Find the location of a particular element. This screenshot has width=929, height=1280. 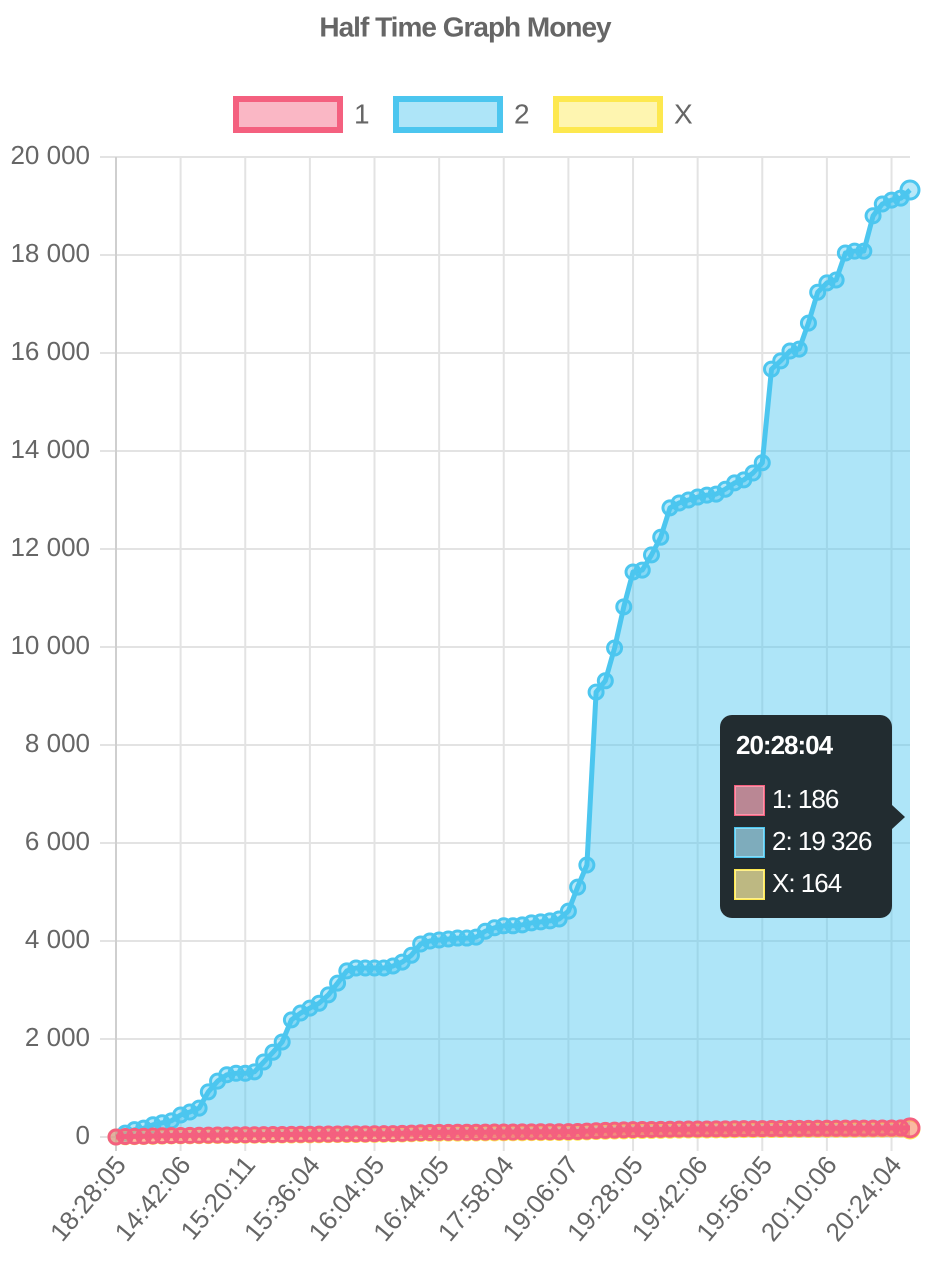

y-tick-label: 14 000 is located at coordinates (50, 449).